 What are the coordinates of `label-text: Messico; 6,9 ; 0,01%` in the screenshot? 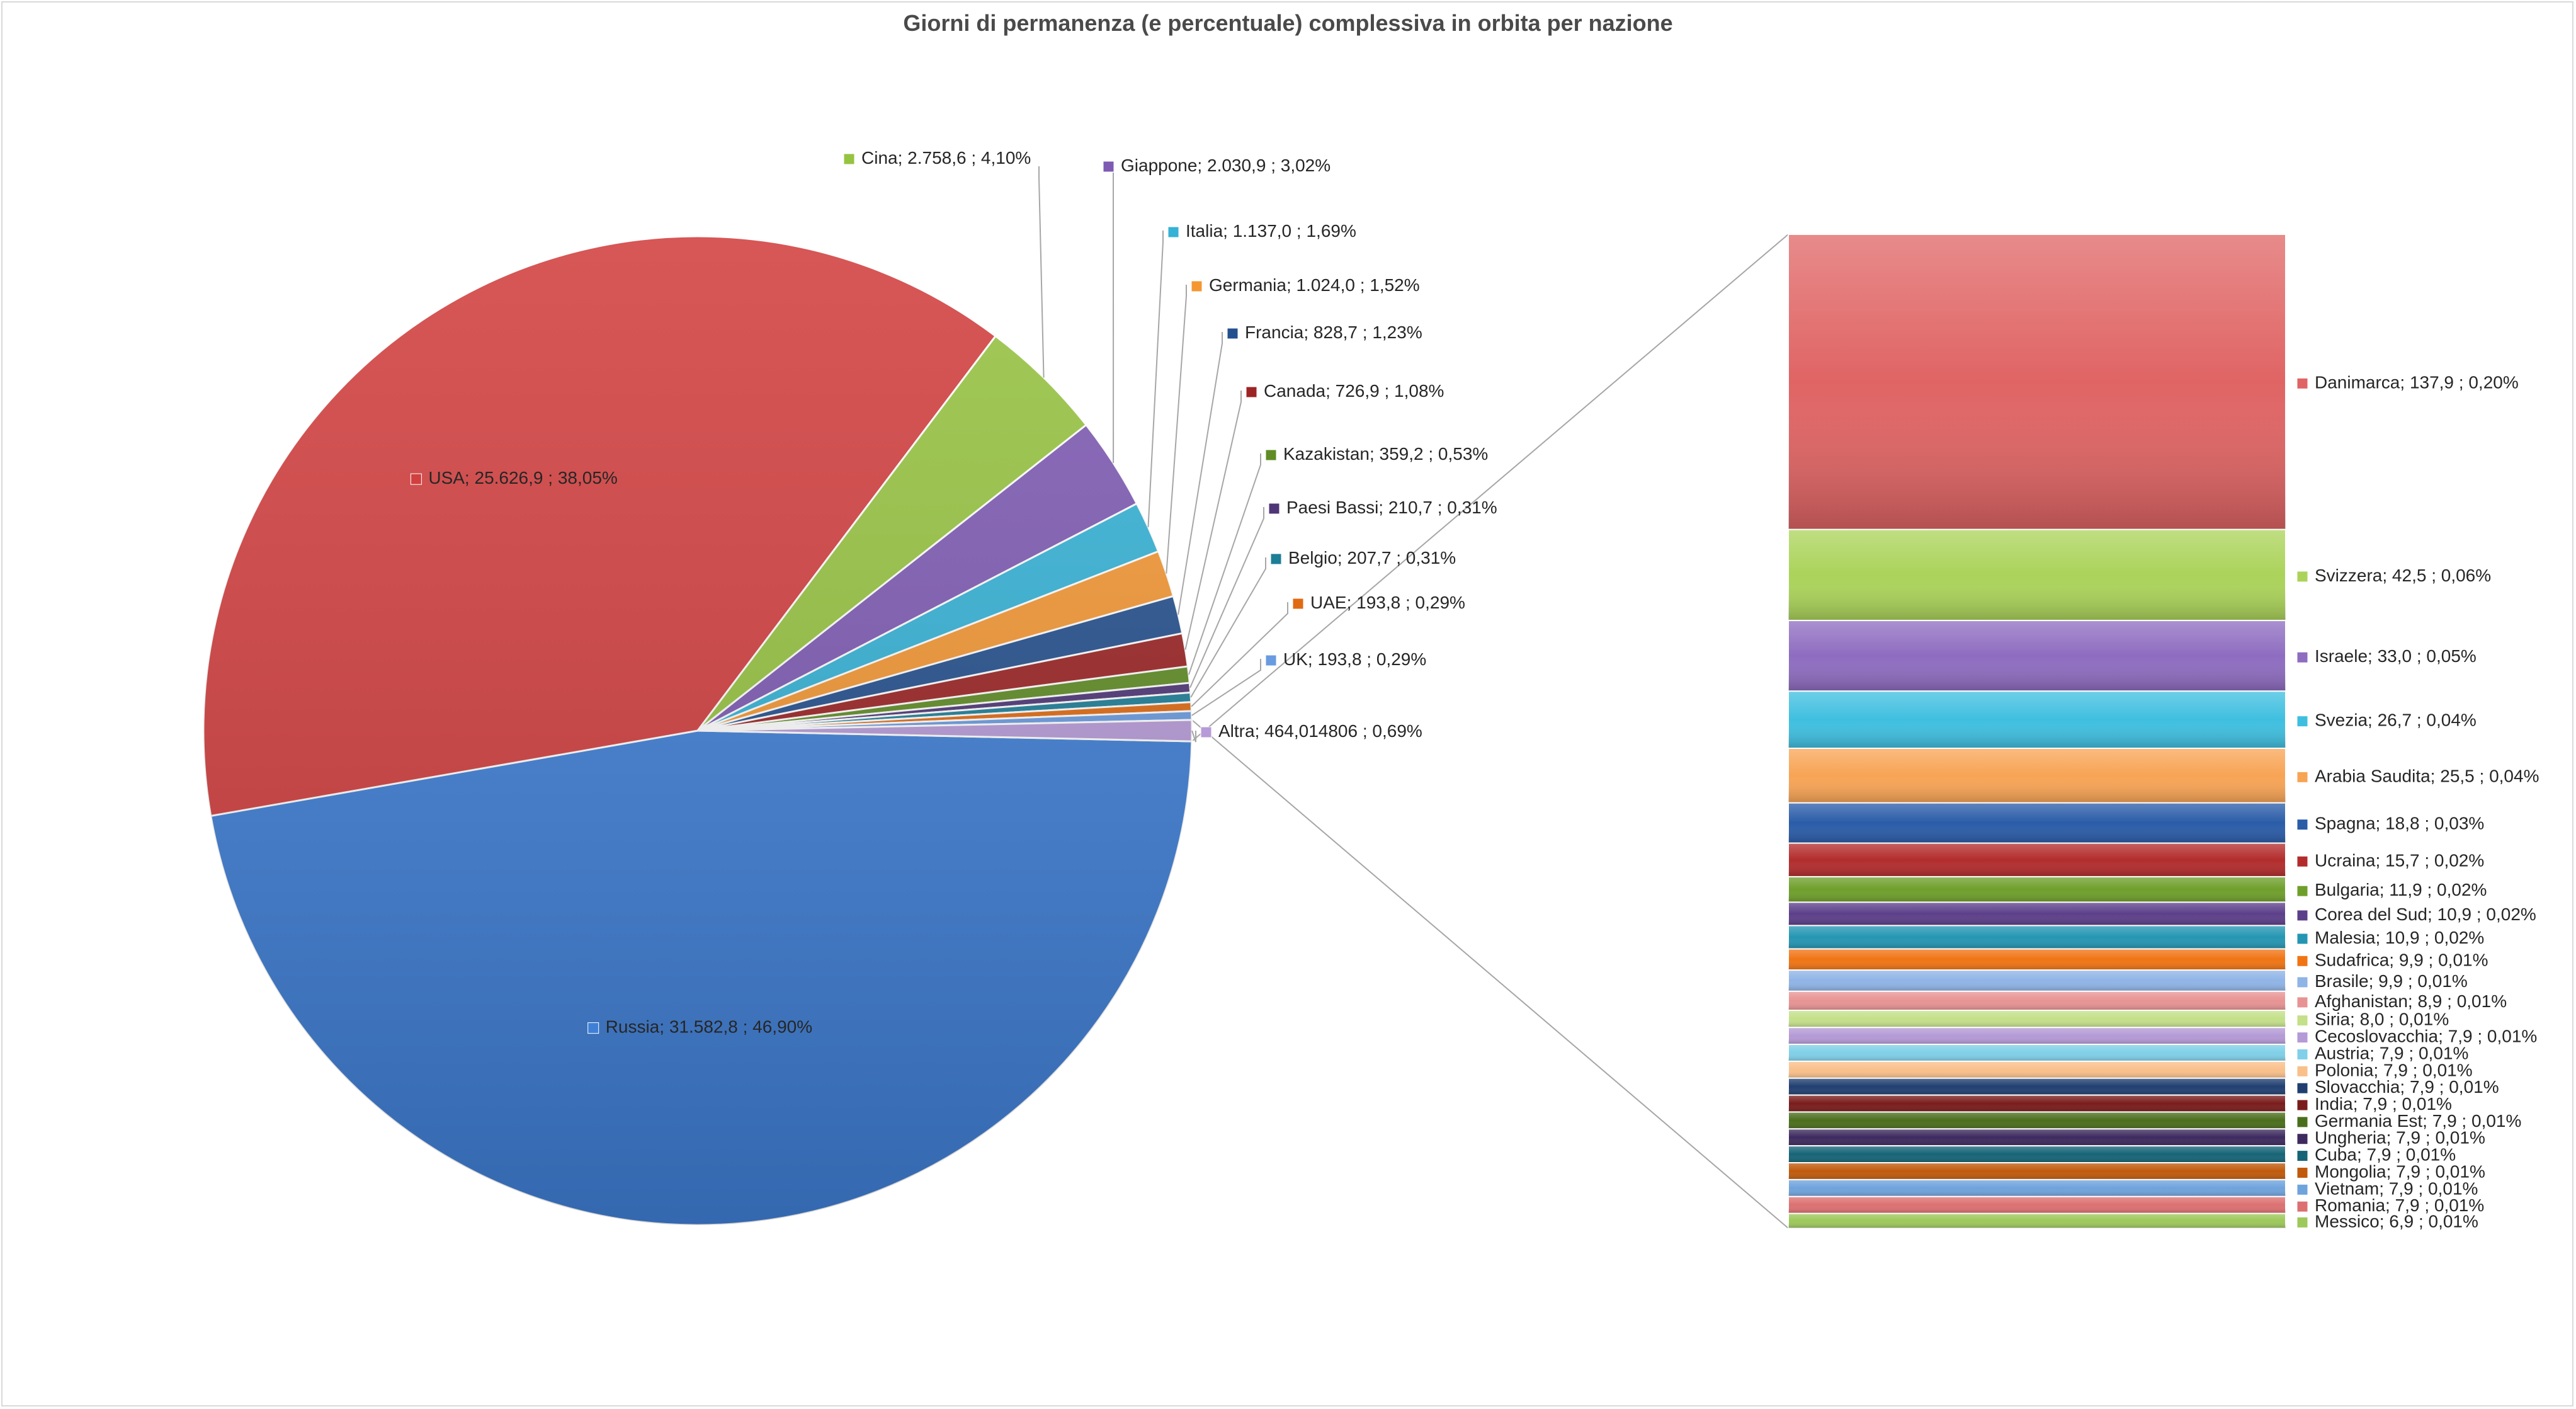 It's located at (2396, 1221).